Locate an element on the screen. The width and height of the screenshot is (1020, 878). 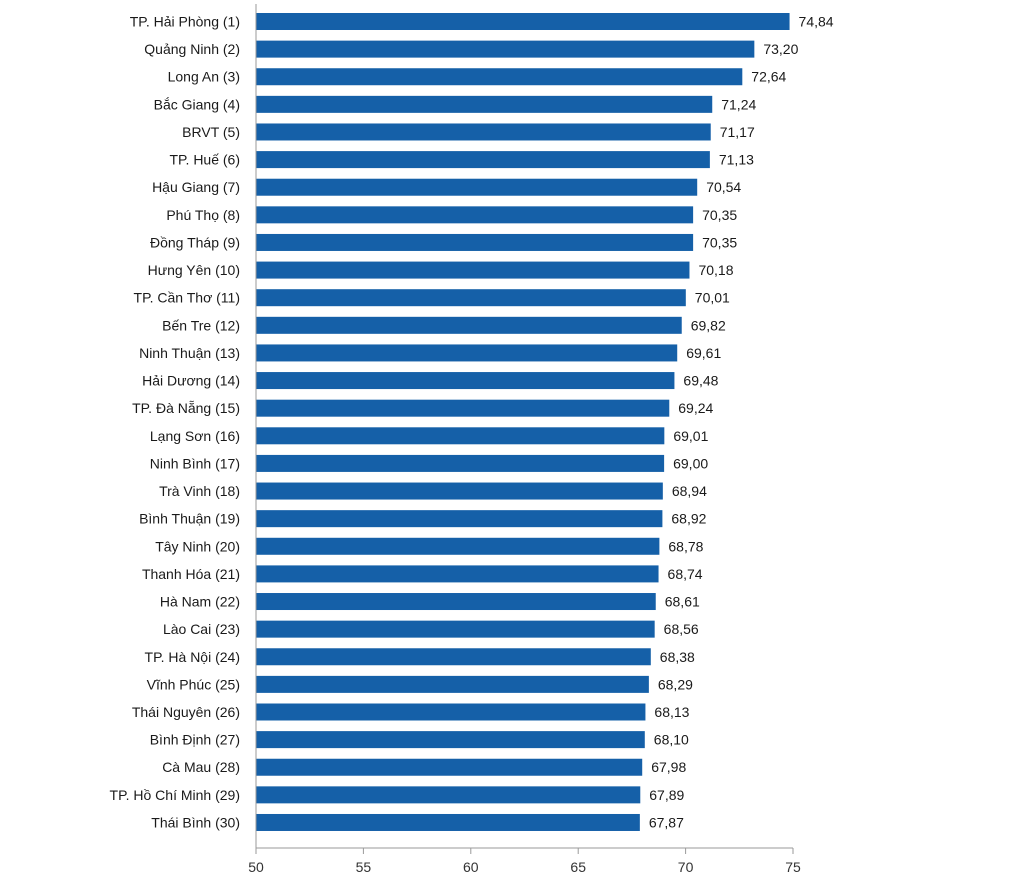
x-tick-label: 75 is located at coordinates (793, 867).